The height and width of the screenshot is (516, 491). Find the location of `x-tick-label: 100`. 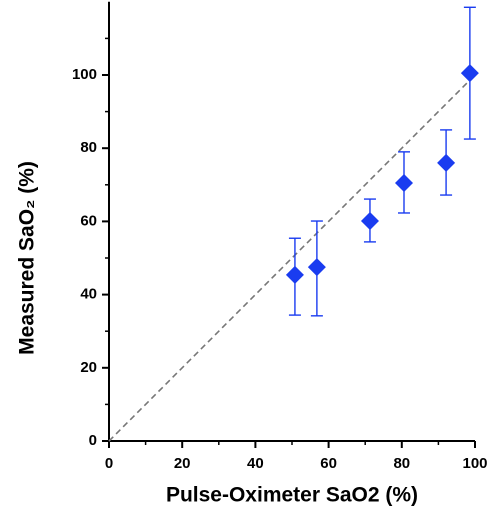

x-tick-label: 100 is located at coordinates (474, 463).